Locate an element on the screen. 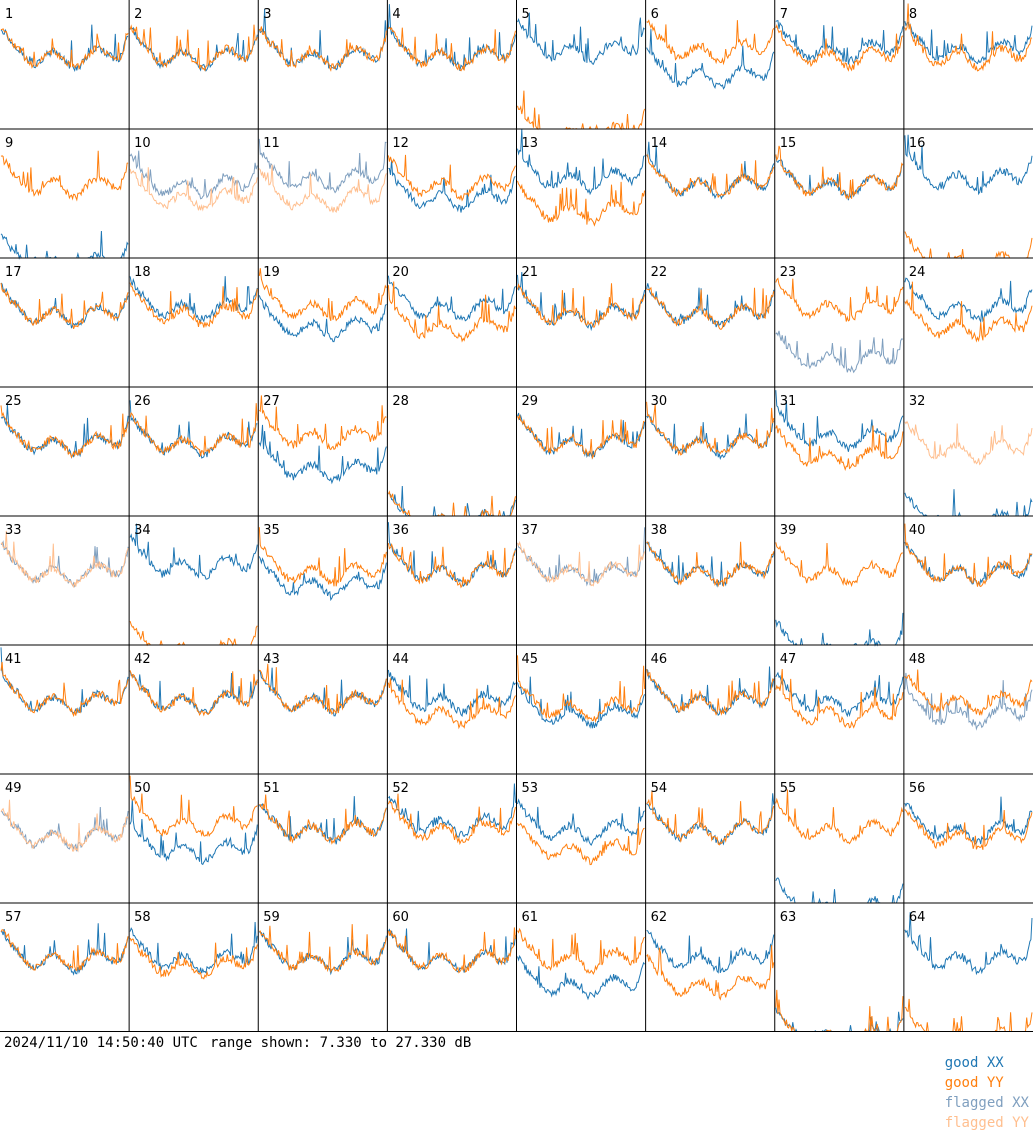 The image size is (1033, 1133). legend: good XX good YY flagged XX flagged YY is located at coordinates (971, 1083).